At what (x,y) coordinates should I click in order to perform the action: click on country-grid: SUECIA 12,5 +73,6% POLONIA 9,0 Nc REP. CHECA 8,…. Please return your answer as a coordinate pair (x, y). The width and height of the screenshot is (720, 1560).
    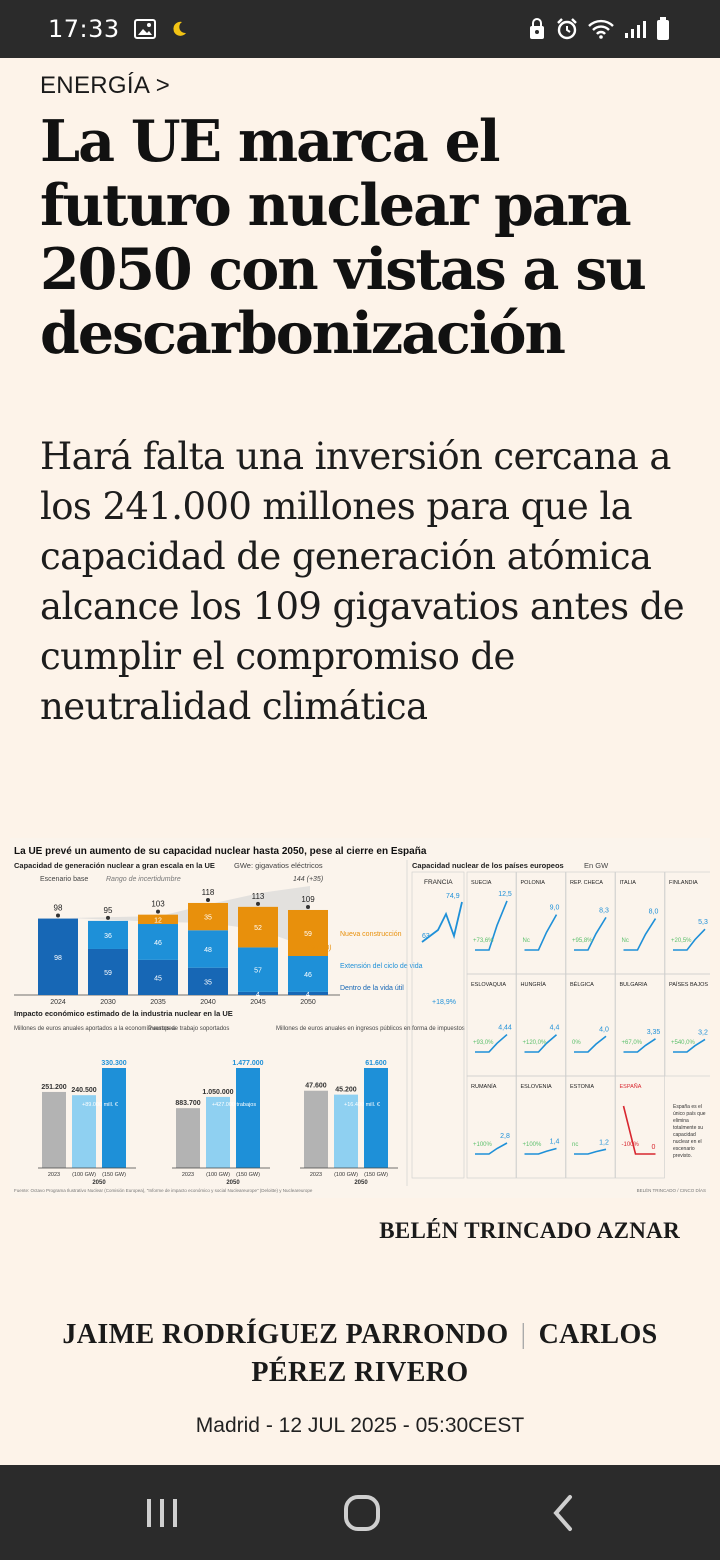
    Looking at the image, I should click on (588, 1025).